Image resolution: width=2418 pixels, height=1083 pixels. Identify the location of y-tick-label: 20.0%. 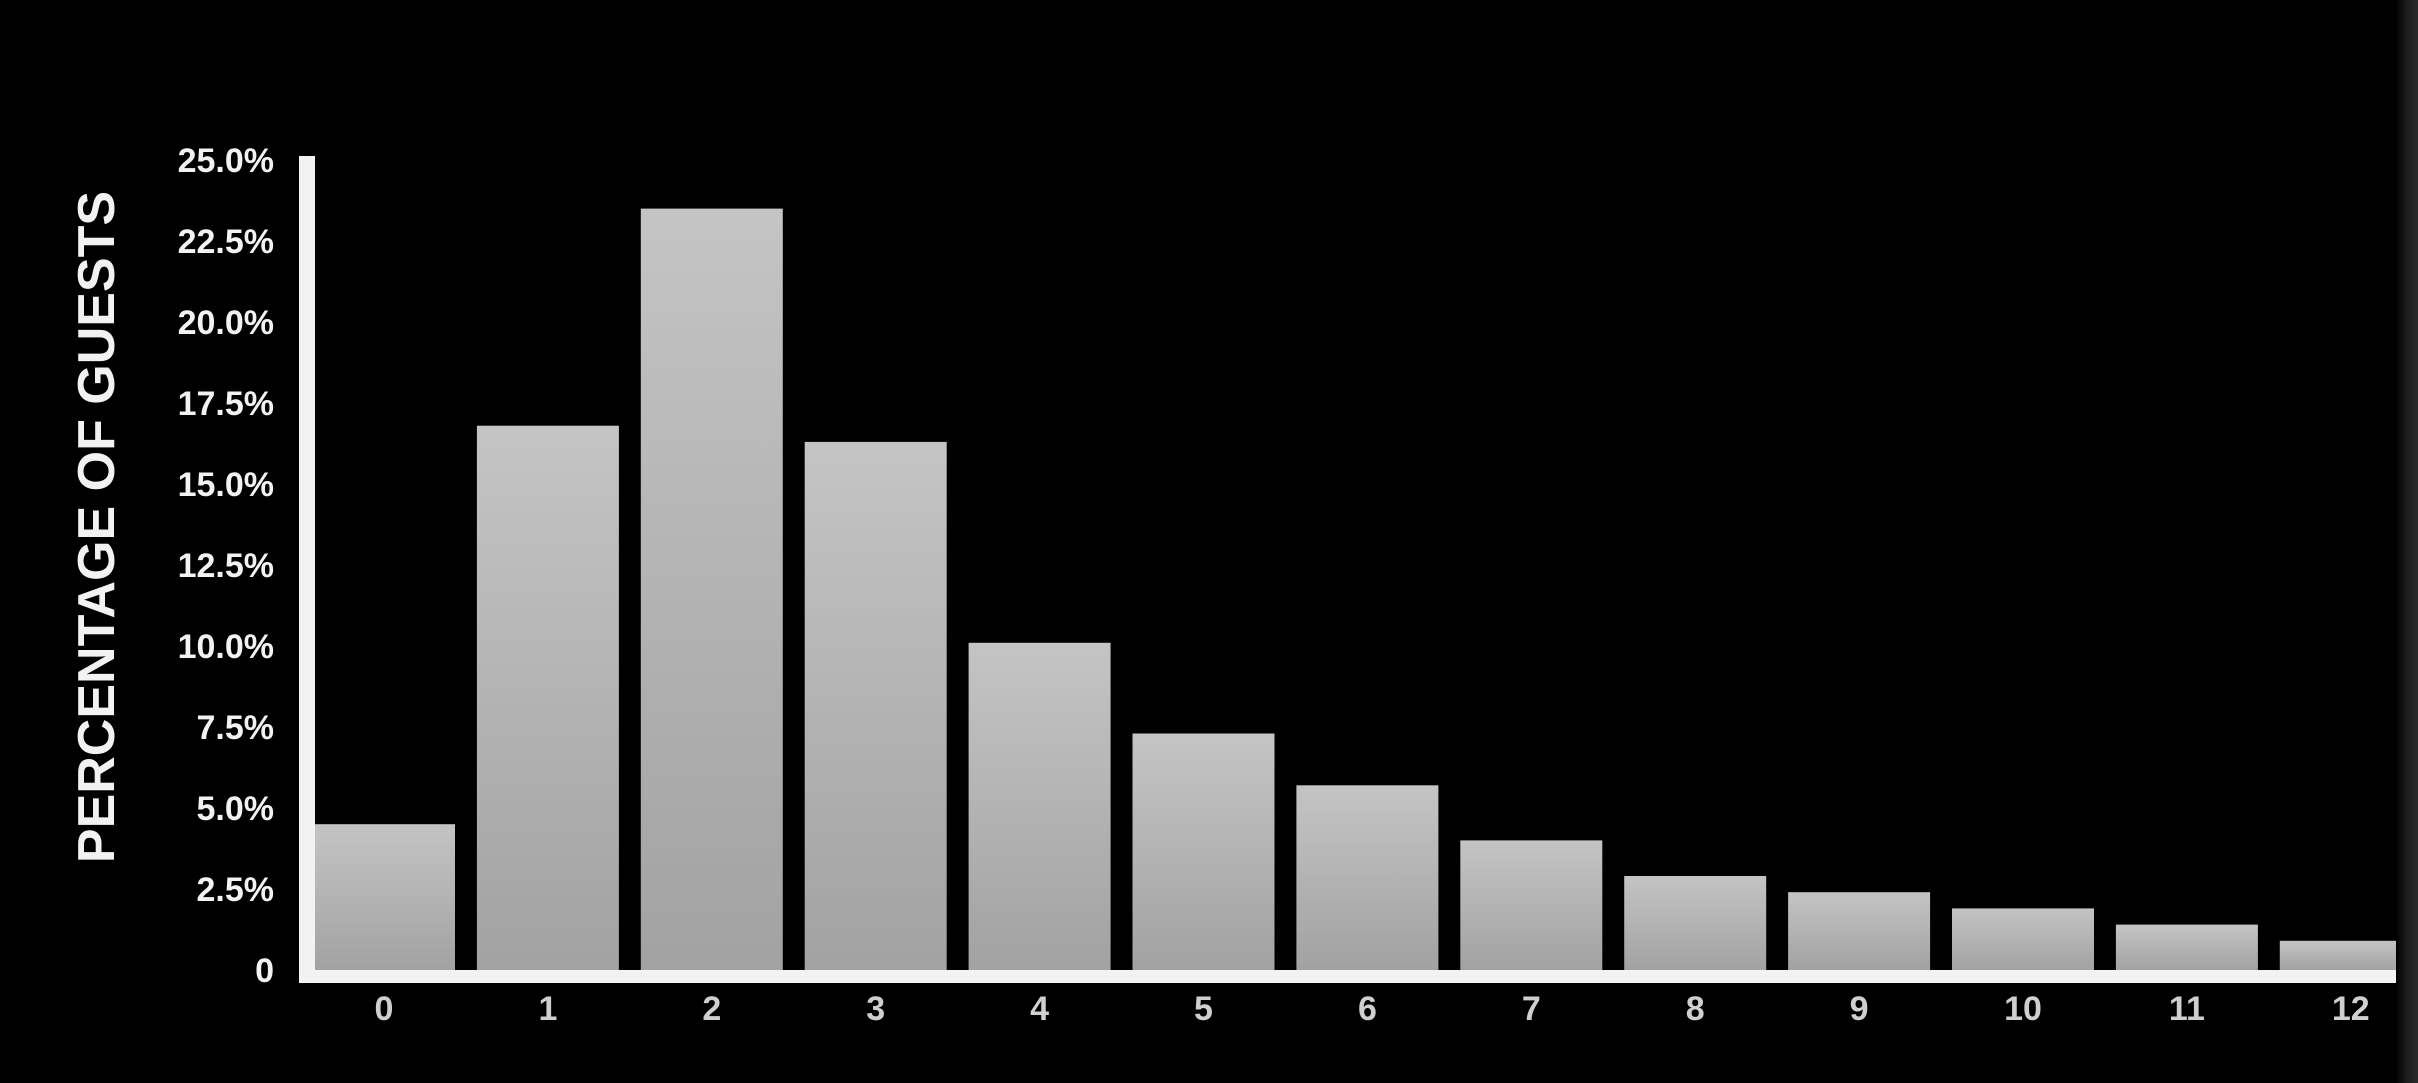
(226, 323).